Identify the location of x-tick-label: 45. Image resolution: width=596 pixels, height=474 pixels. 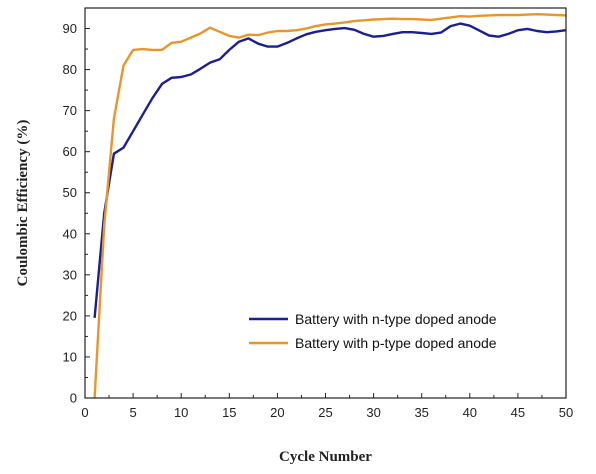
(518, 412).